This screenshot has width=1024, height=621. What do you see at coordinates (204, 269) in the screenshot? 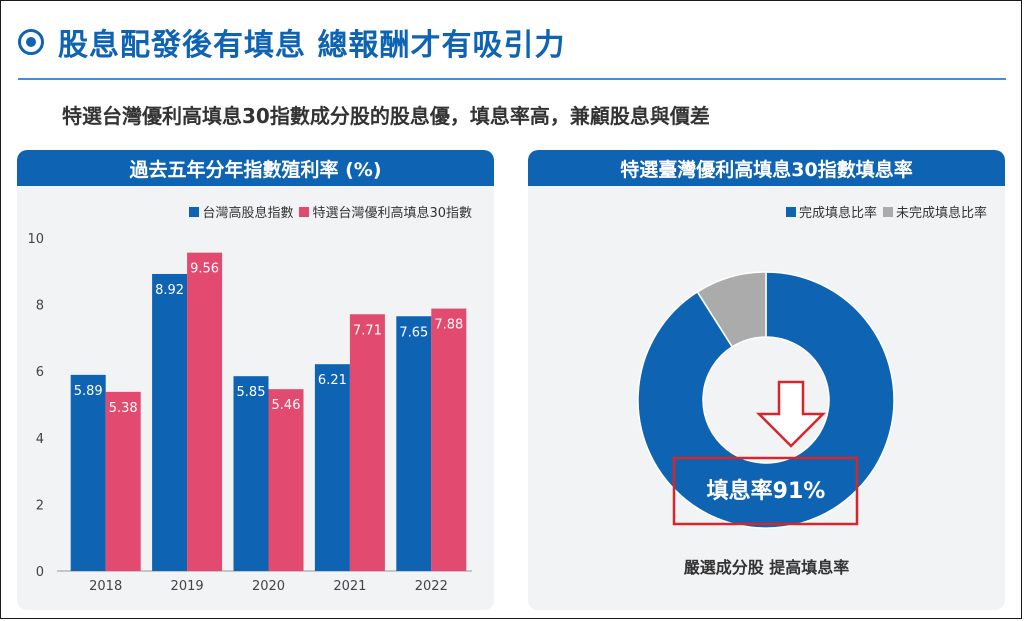
I see `bar-value-label: 9.56` at bounding box center [204, 269].